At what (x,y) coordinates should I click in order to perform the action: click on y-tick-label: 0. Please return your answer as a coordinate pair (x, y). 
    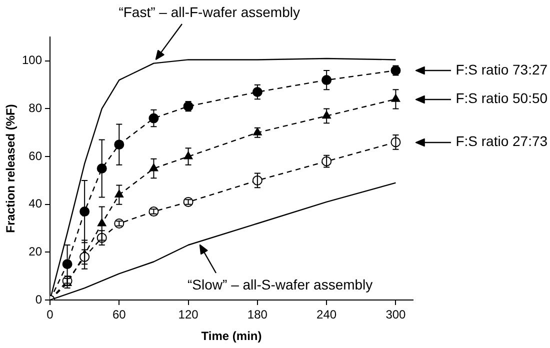
    Looking at the image, I should click on (38, 299).